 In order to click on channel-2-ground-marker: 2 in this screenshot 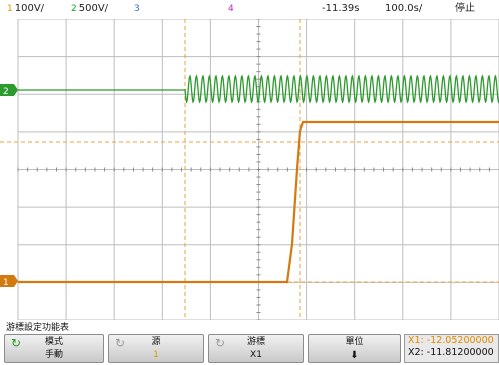, I will do `click(9, 90)`.